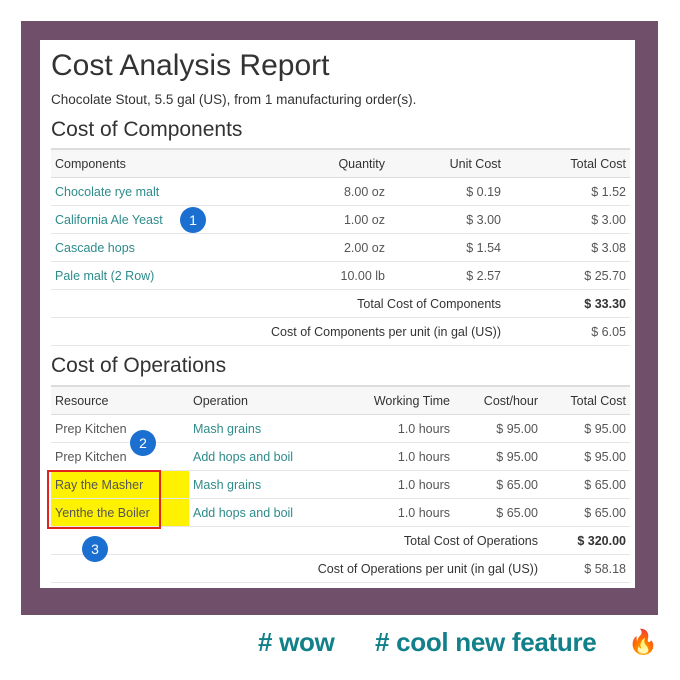 The width and height of the screenshot is (680, 680). I want to click on component-quantity: 1.00 oz, so click(335, 219).